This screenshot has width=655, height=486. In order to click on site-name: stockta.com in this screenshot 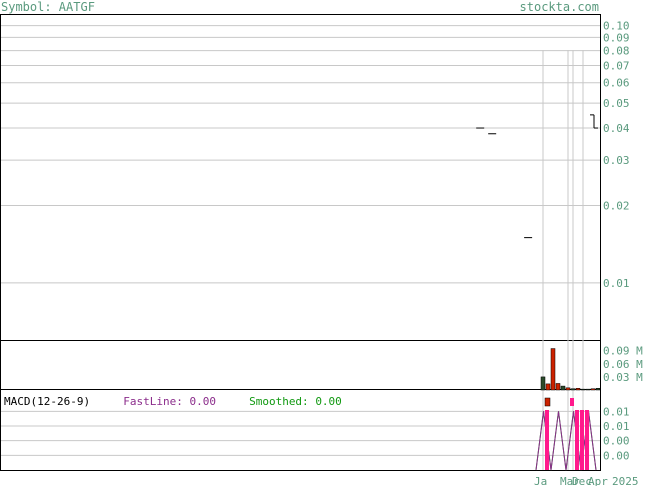, I will do `click(559, 7)`.